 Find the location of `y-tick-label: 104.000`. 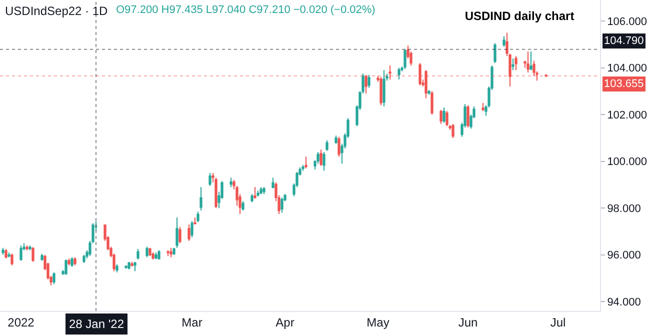

y-tick-label: 104.000 is located at coordinates (627, 68).